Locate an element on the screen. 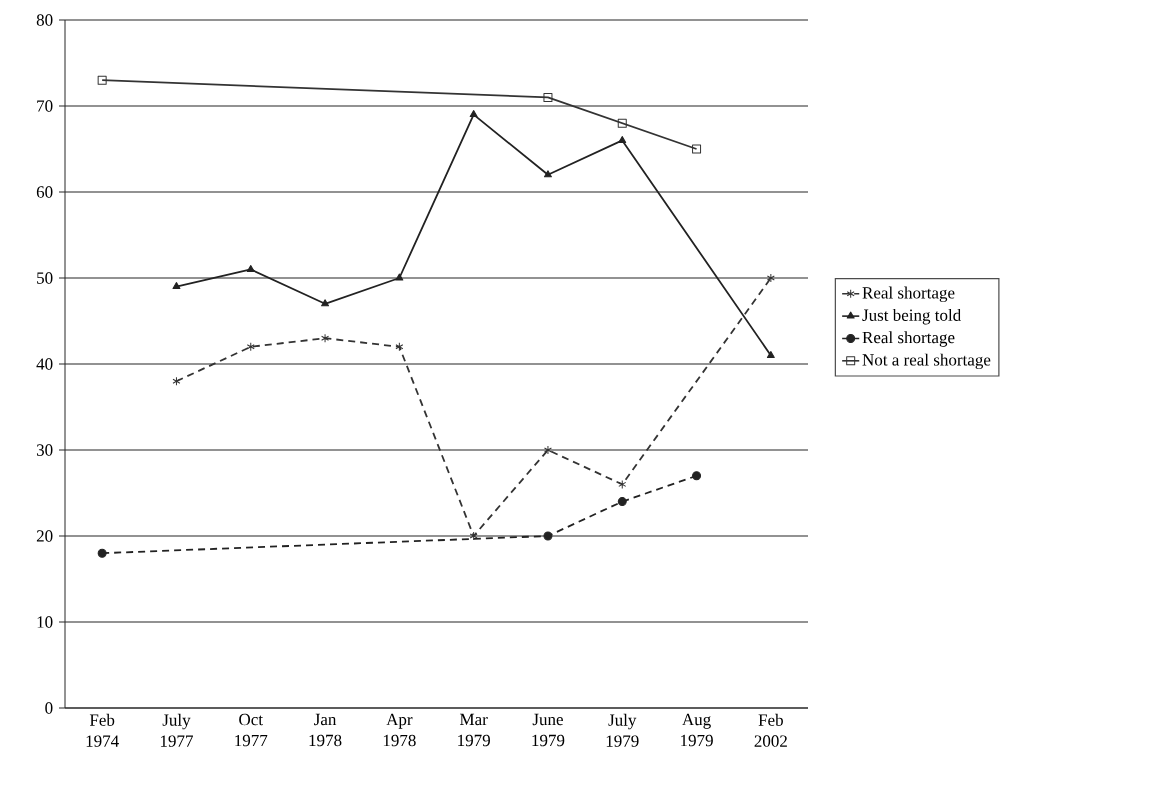  x-tick-label: Oct 1977 is located at coordinates (251, 730).